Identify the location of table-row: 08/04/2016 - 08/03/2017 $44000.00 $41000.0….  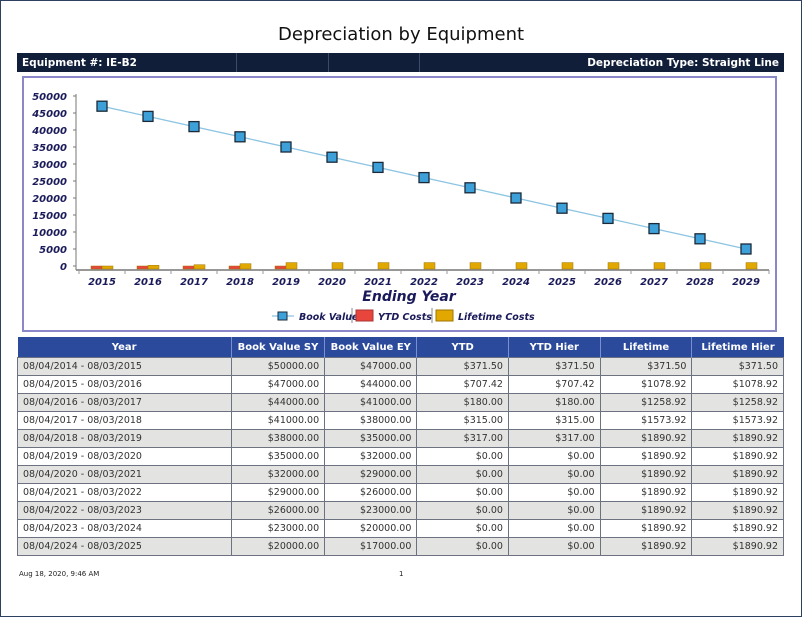
(400, 402).